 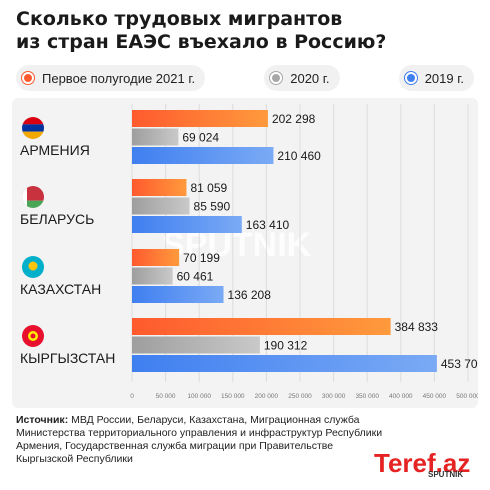 I want to click on legend-item-2019: 2019 г., so click(x=436, y=78).